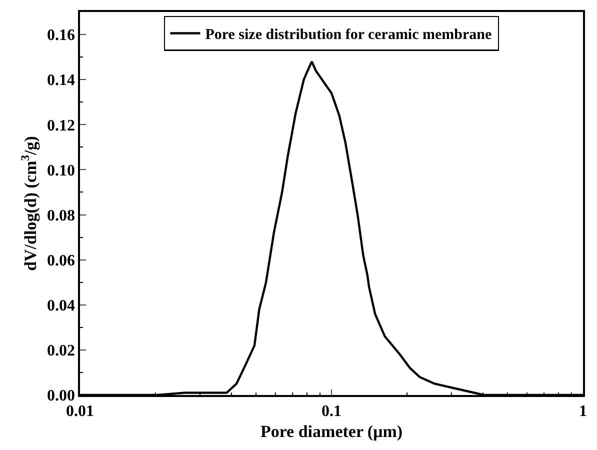 This screenshot has height=450, width=597. Describe the element at coordinates (583, 411) in the screenshot. I see `x-tick-label: 1` at that location.